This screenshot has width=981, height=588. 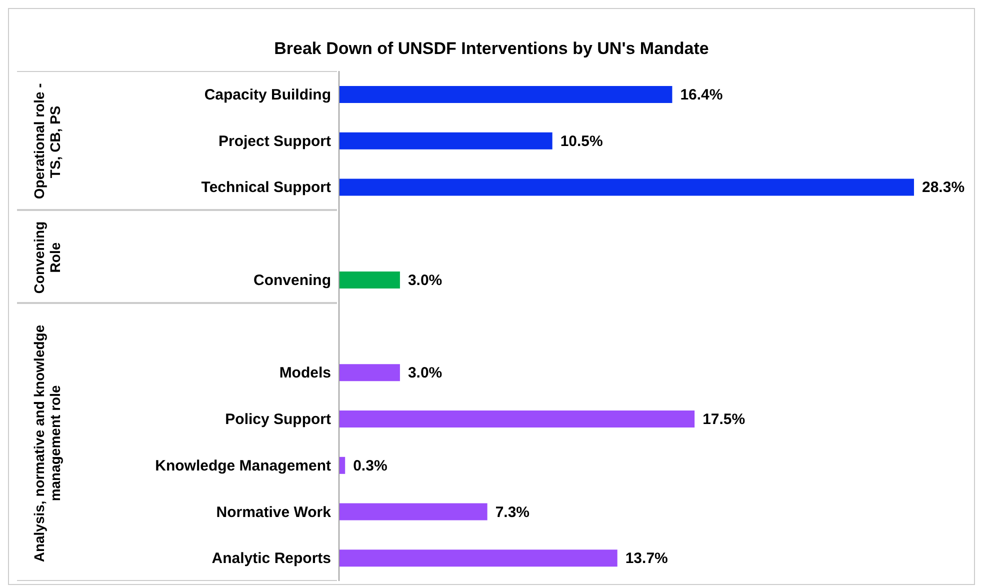 What do you see at coordinates (491, 49) in the screenshot?
I see `chart-title: Break Down of UNSDF Interventions by UN's Mandate` at bounding box center [491, 49].